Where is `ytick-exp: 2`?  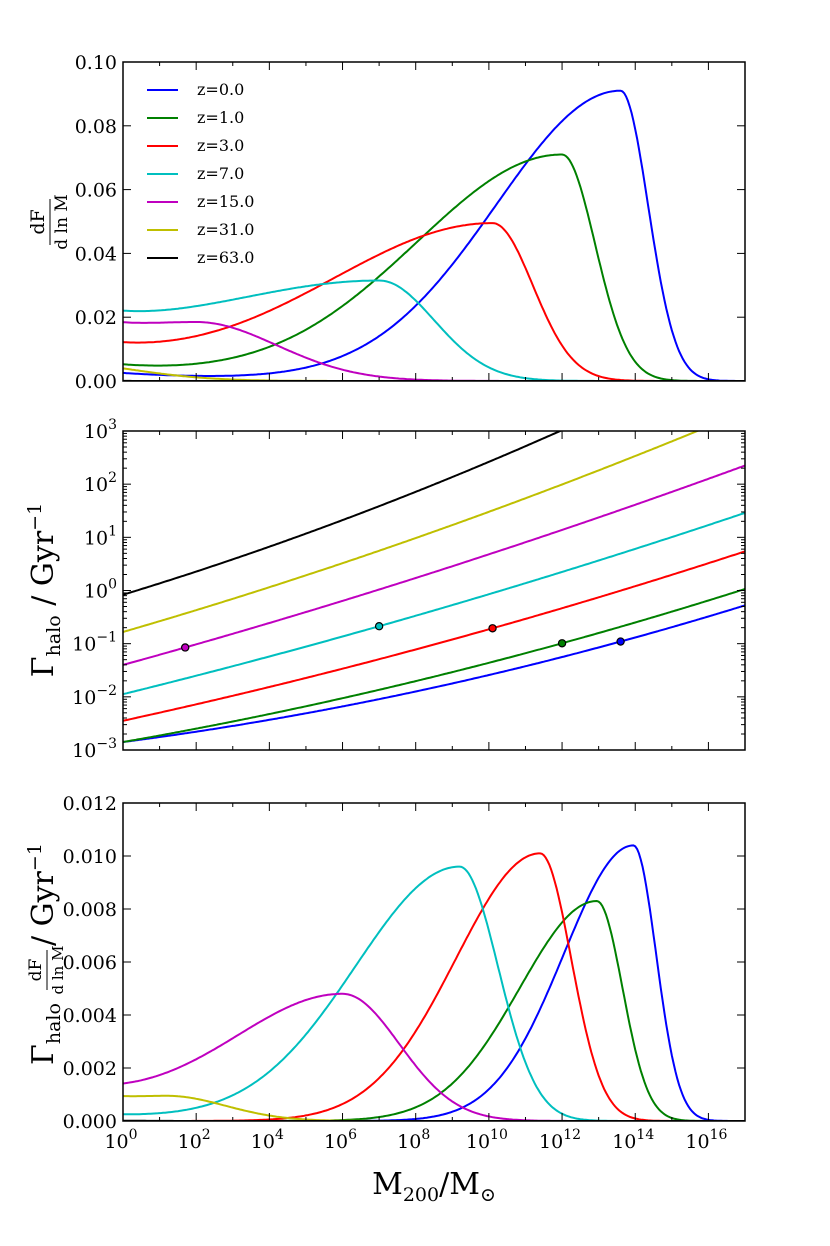
ytick-exp: 2 is located at coordinates (112, 478).